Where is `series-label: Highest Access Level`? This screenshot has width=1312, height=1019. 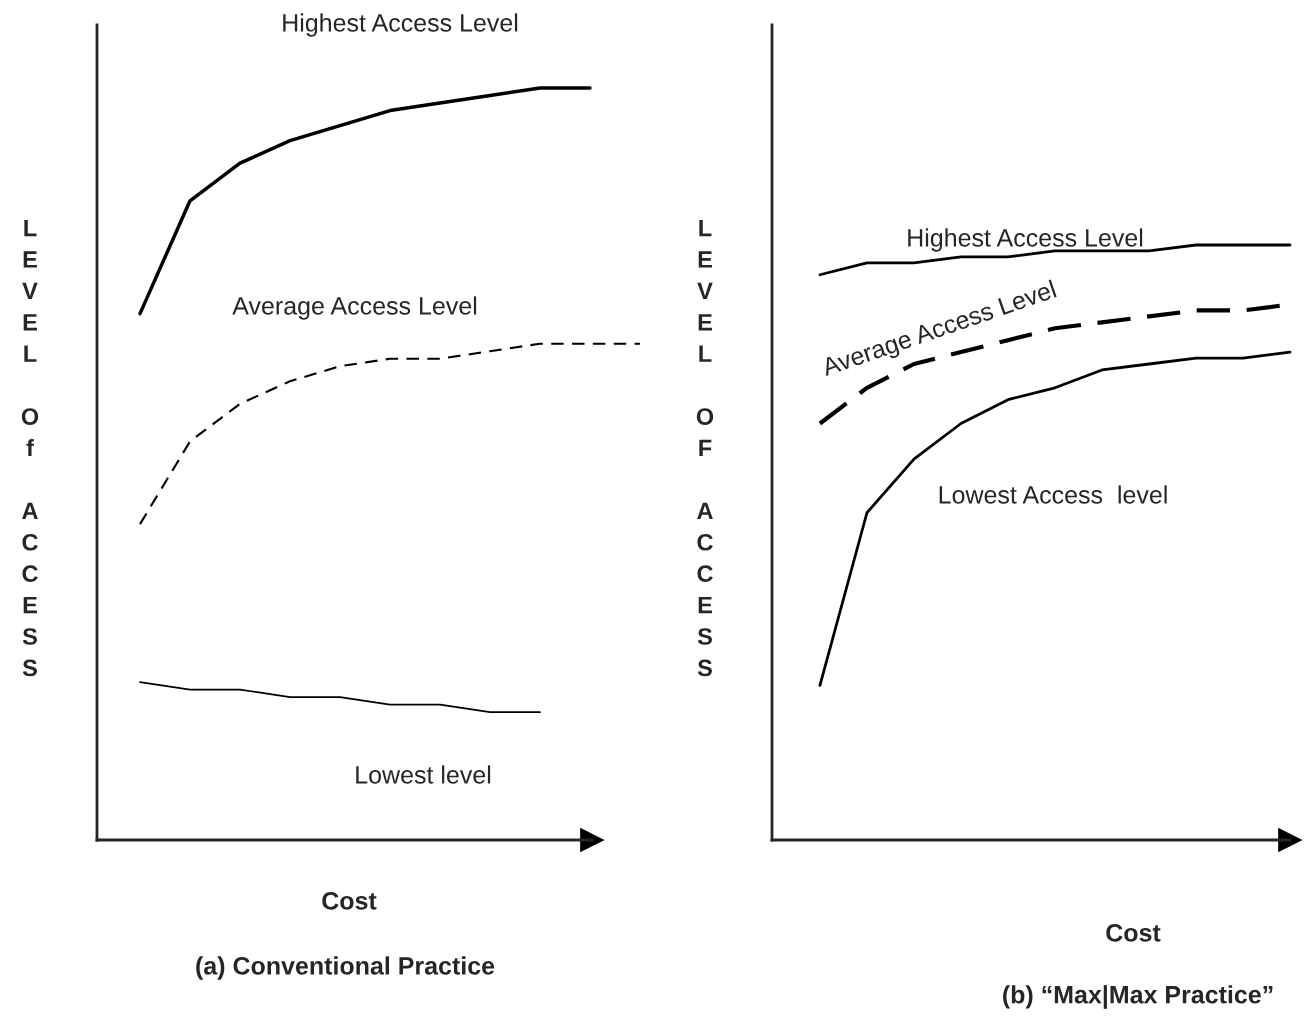
series-label: Highest Access Level is located at coordinates (1025, 240).